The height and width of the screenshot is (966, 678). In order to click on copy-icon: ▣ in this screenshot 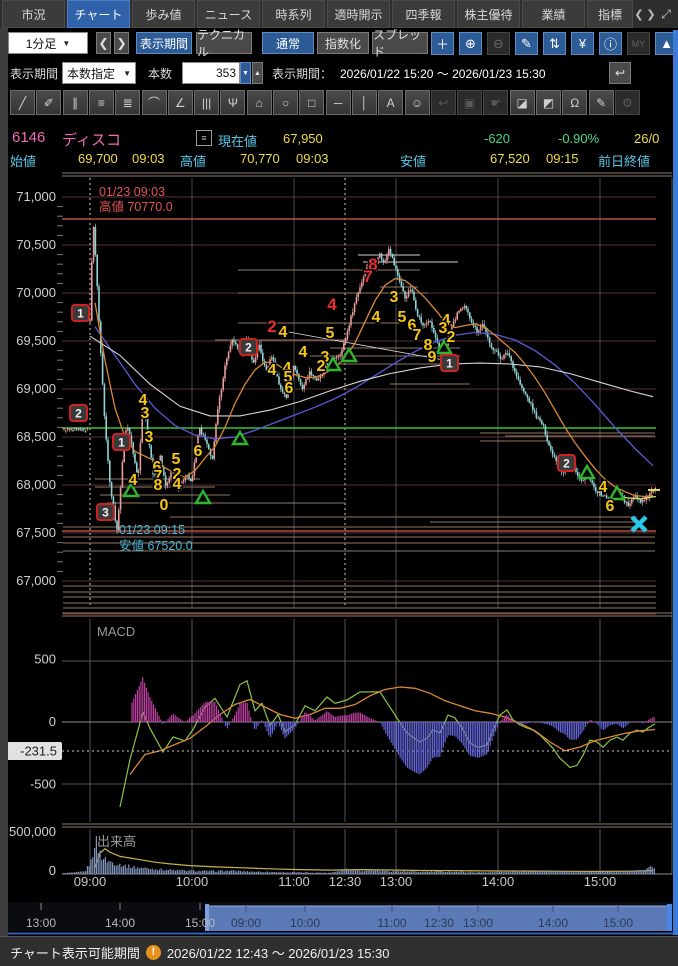, I will do `click(470, 102)`.